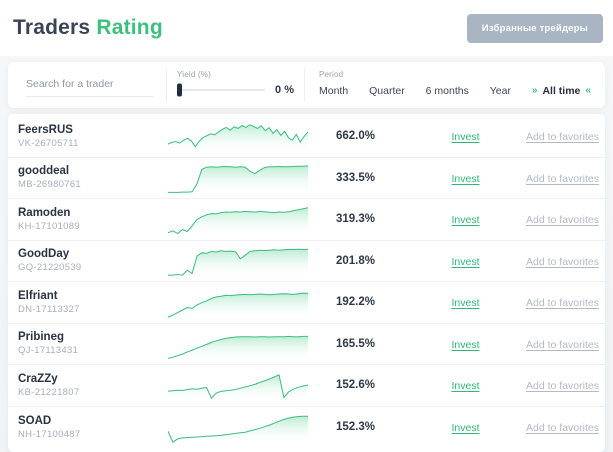 The image size is (613, 452). Describe the element at coordinates (38, 378) in the screenshot. I see `trader-name: CraZZy` at that location.